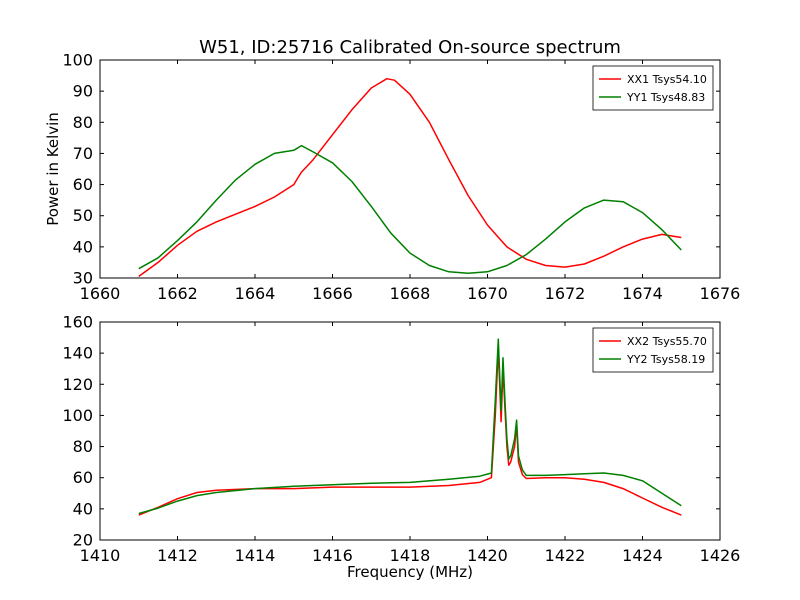 This screenshot has width=800, height=600. Describe the element at coordinates (667, 79) in the screenshot. I see `top-legend-label-1: XX1 Tsys54.10` at that location.